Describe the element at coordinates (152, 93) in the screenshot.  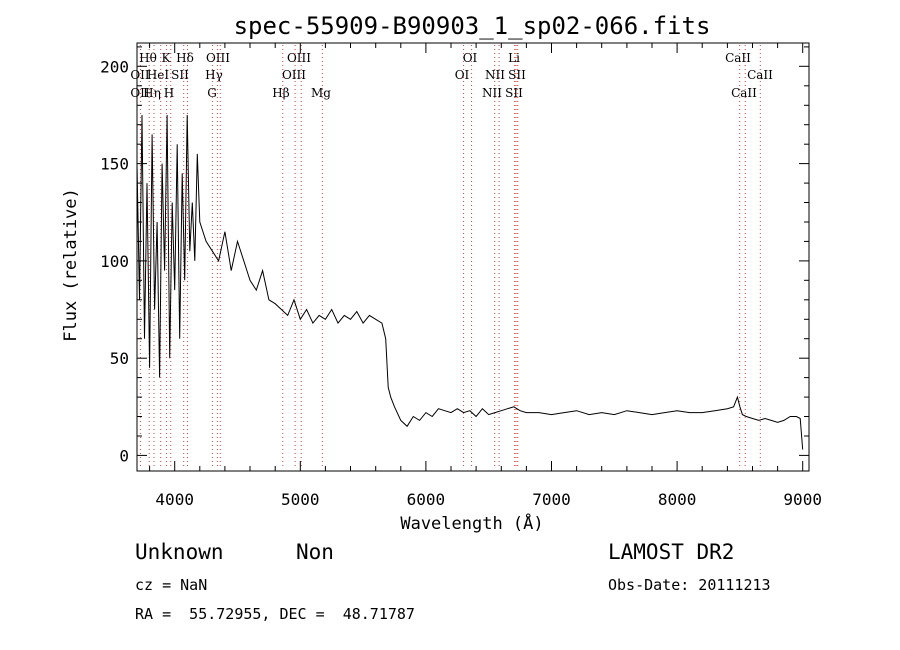
I see `line-label-18: Hη` at that location.